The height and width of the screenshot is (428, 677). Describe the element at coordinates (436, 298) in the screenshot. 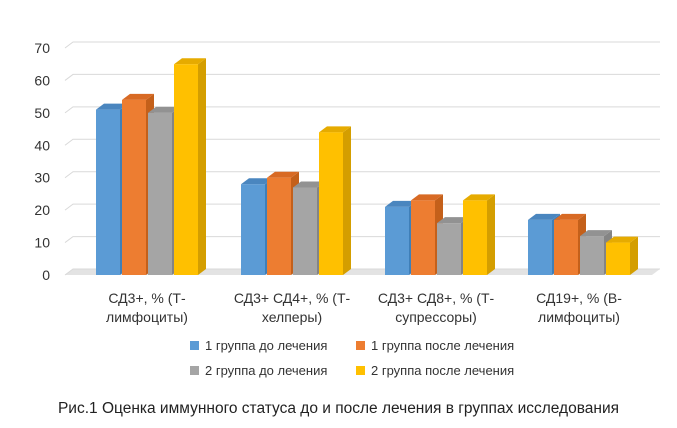

I see `x-tick-label: СД3+ СД8+, % (Т-` at that location.